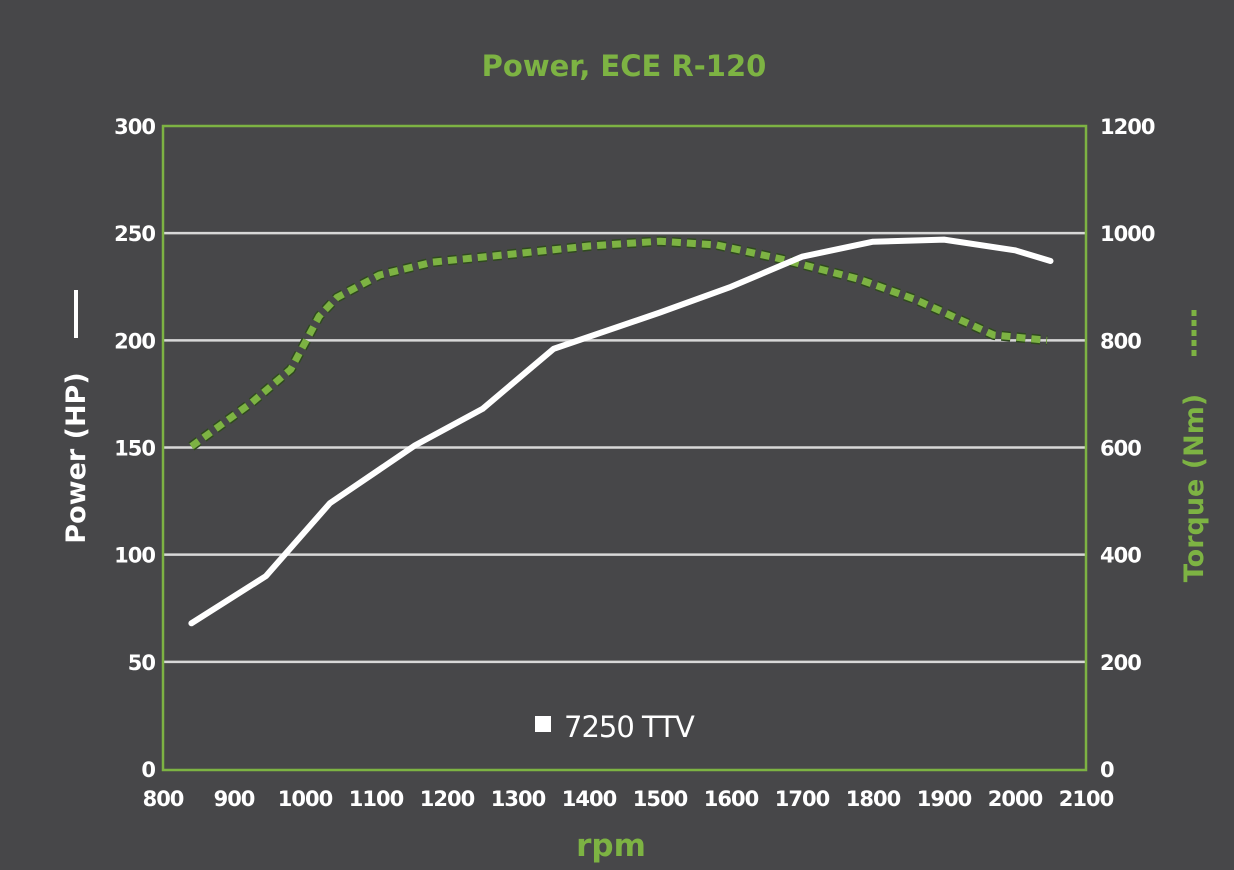 The width and height of the screenshot is (1234, 870). What do you see at coordinates (543, 724) in the screenshot?
I see `legend-marker` at bounding box center [543, 724].